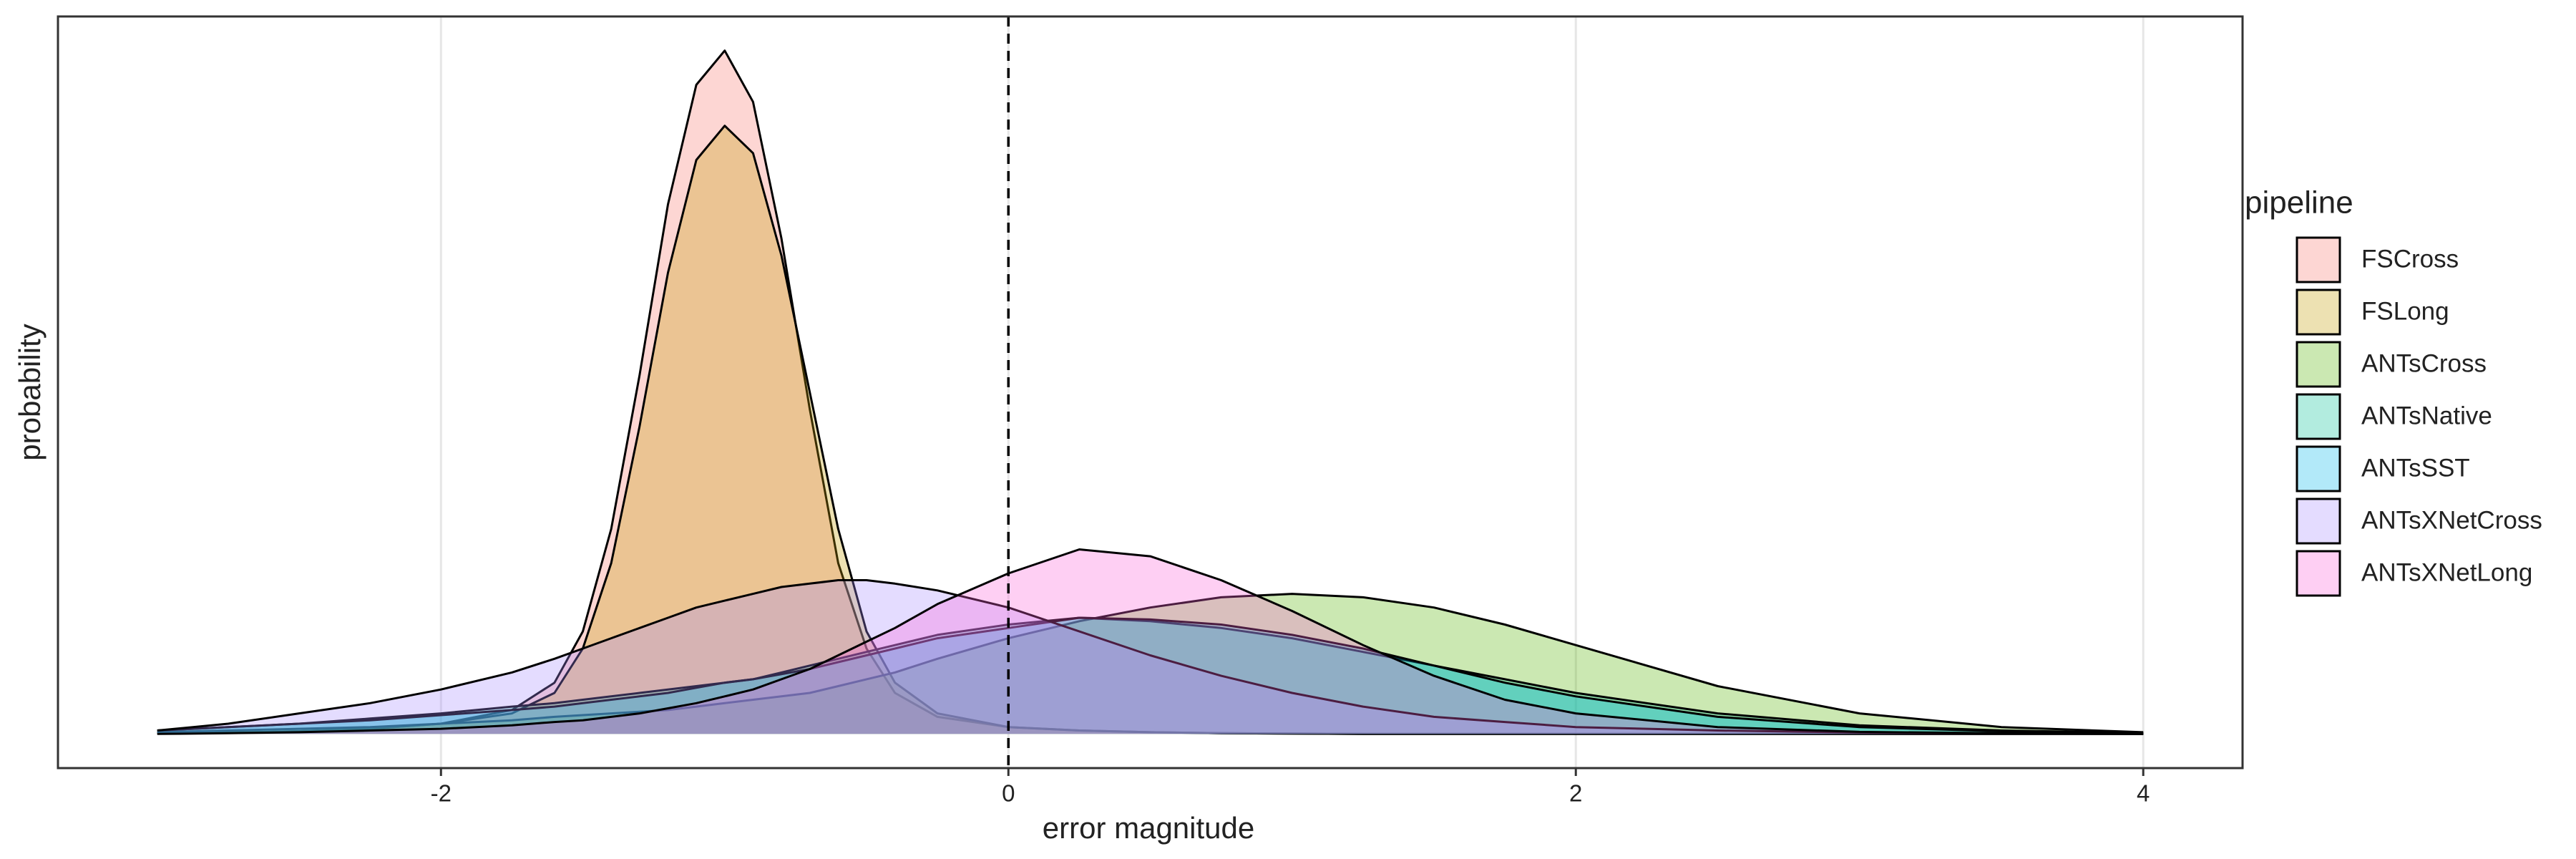 The height and width of the screenshot is (859, 2576). Describe the element at coordinates (2415, 468) in the screenshot. I see `legend-label: ANTsSST` at that location.